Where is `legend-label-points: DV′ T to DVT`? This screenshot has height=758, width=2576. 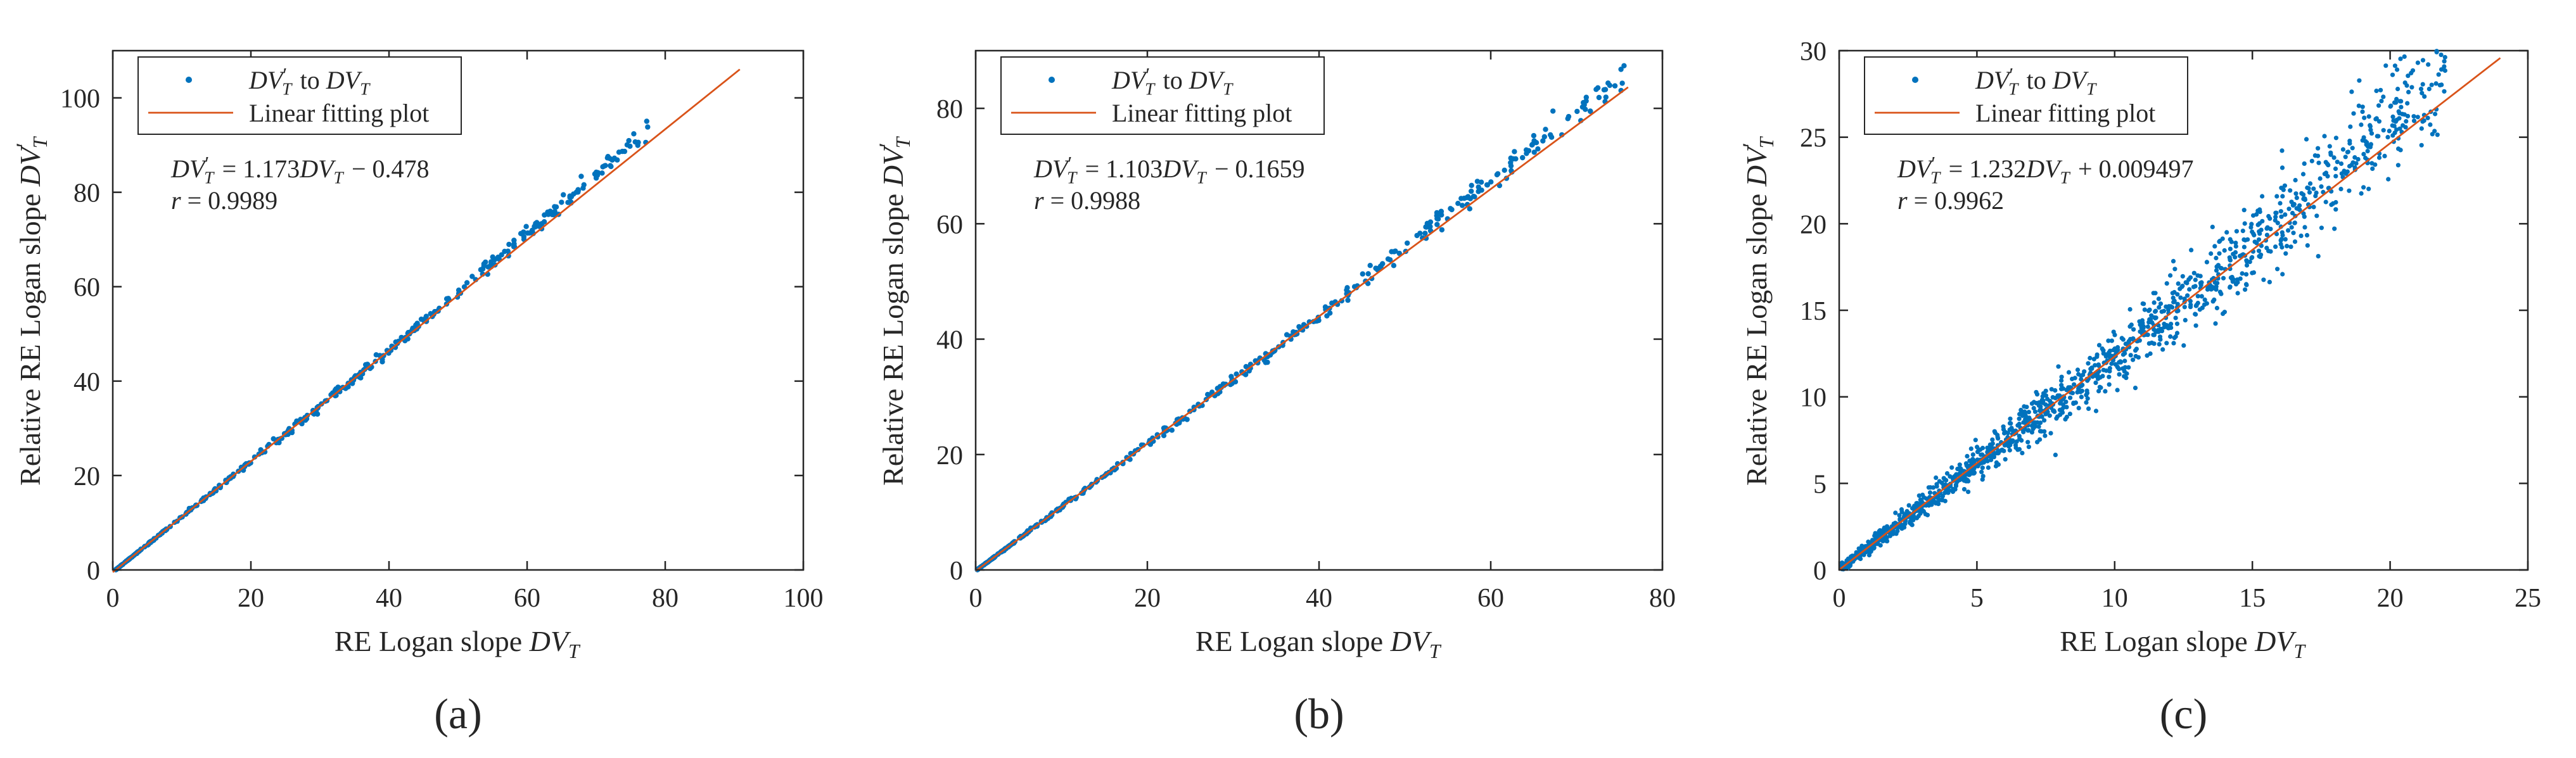
legend-label-points: DV′ T to DVT is located at coordinates (1173, 81).